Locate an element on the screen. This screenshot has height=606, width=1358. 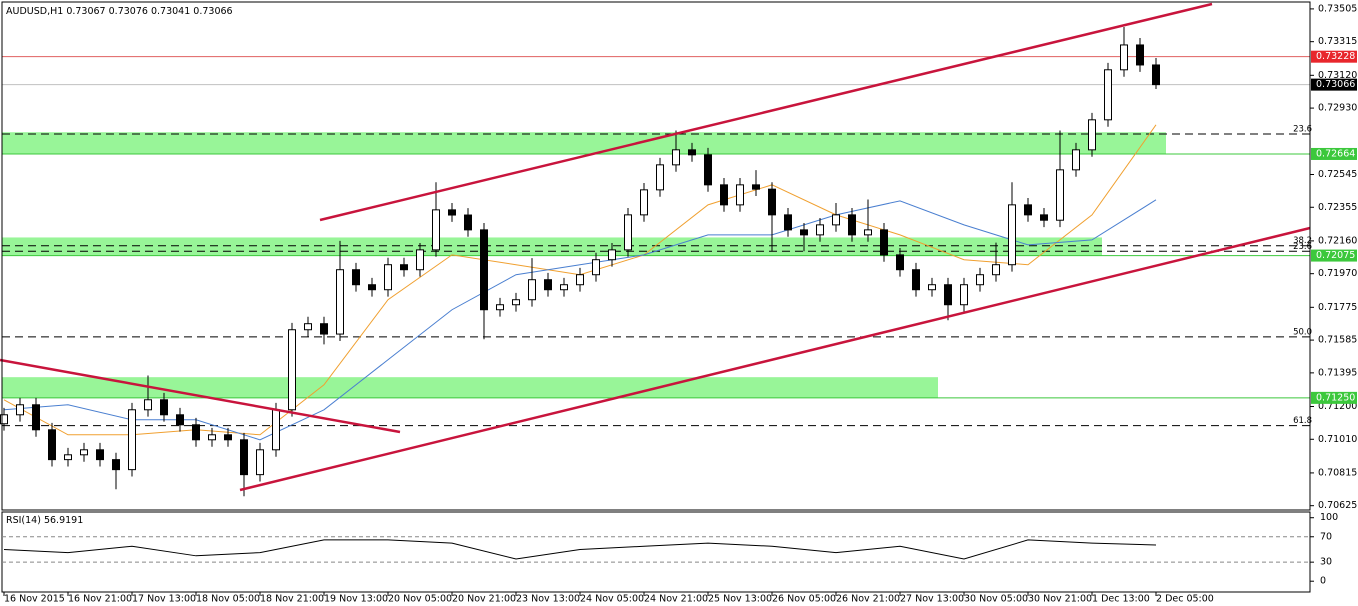
y-tick-label: 0.73120 is located at coordinates (1337, 75).